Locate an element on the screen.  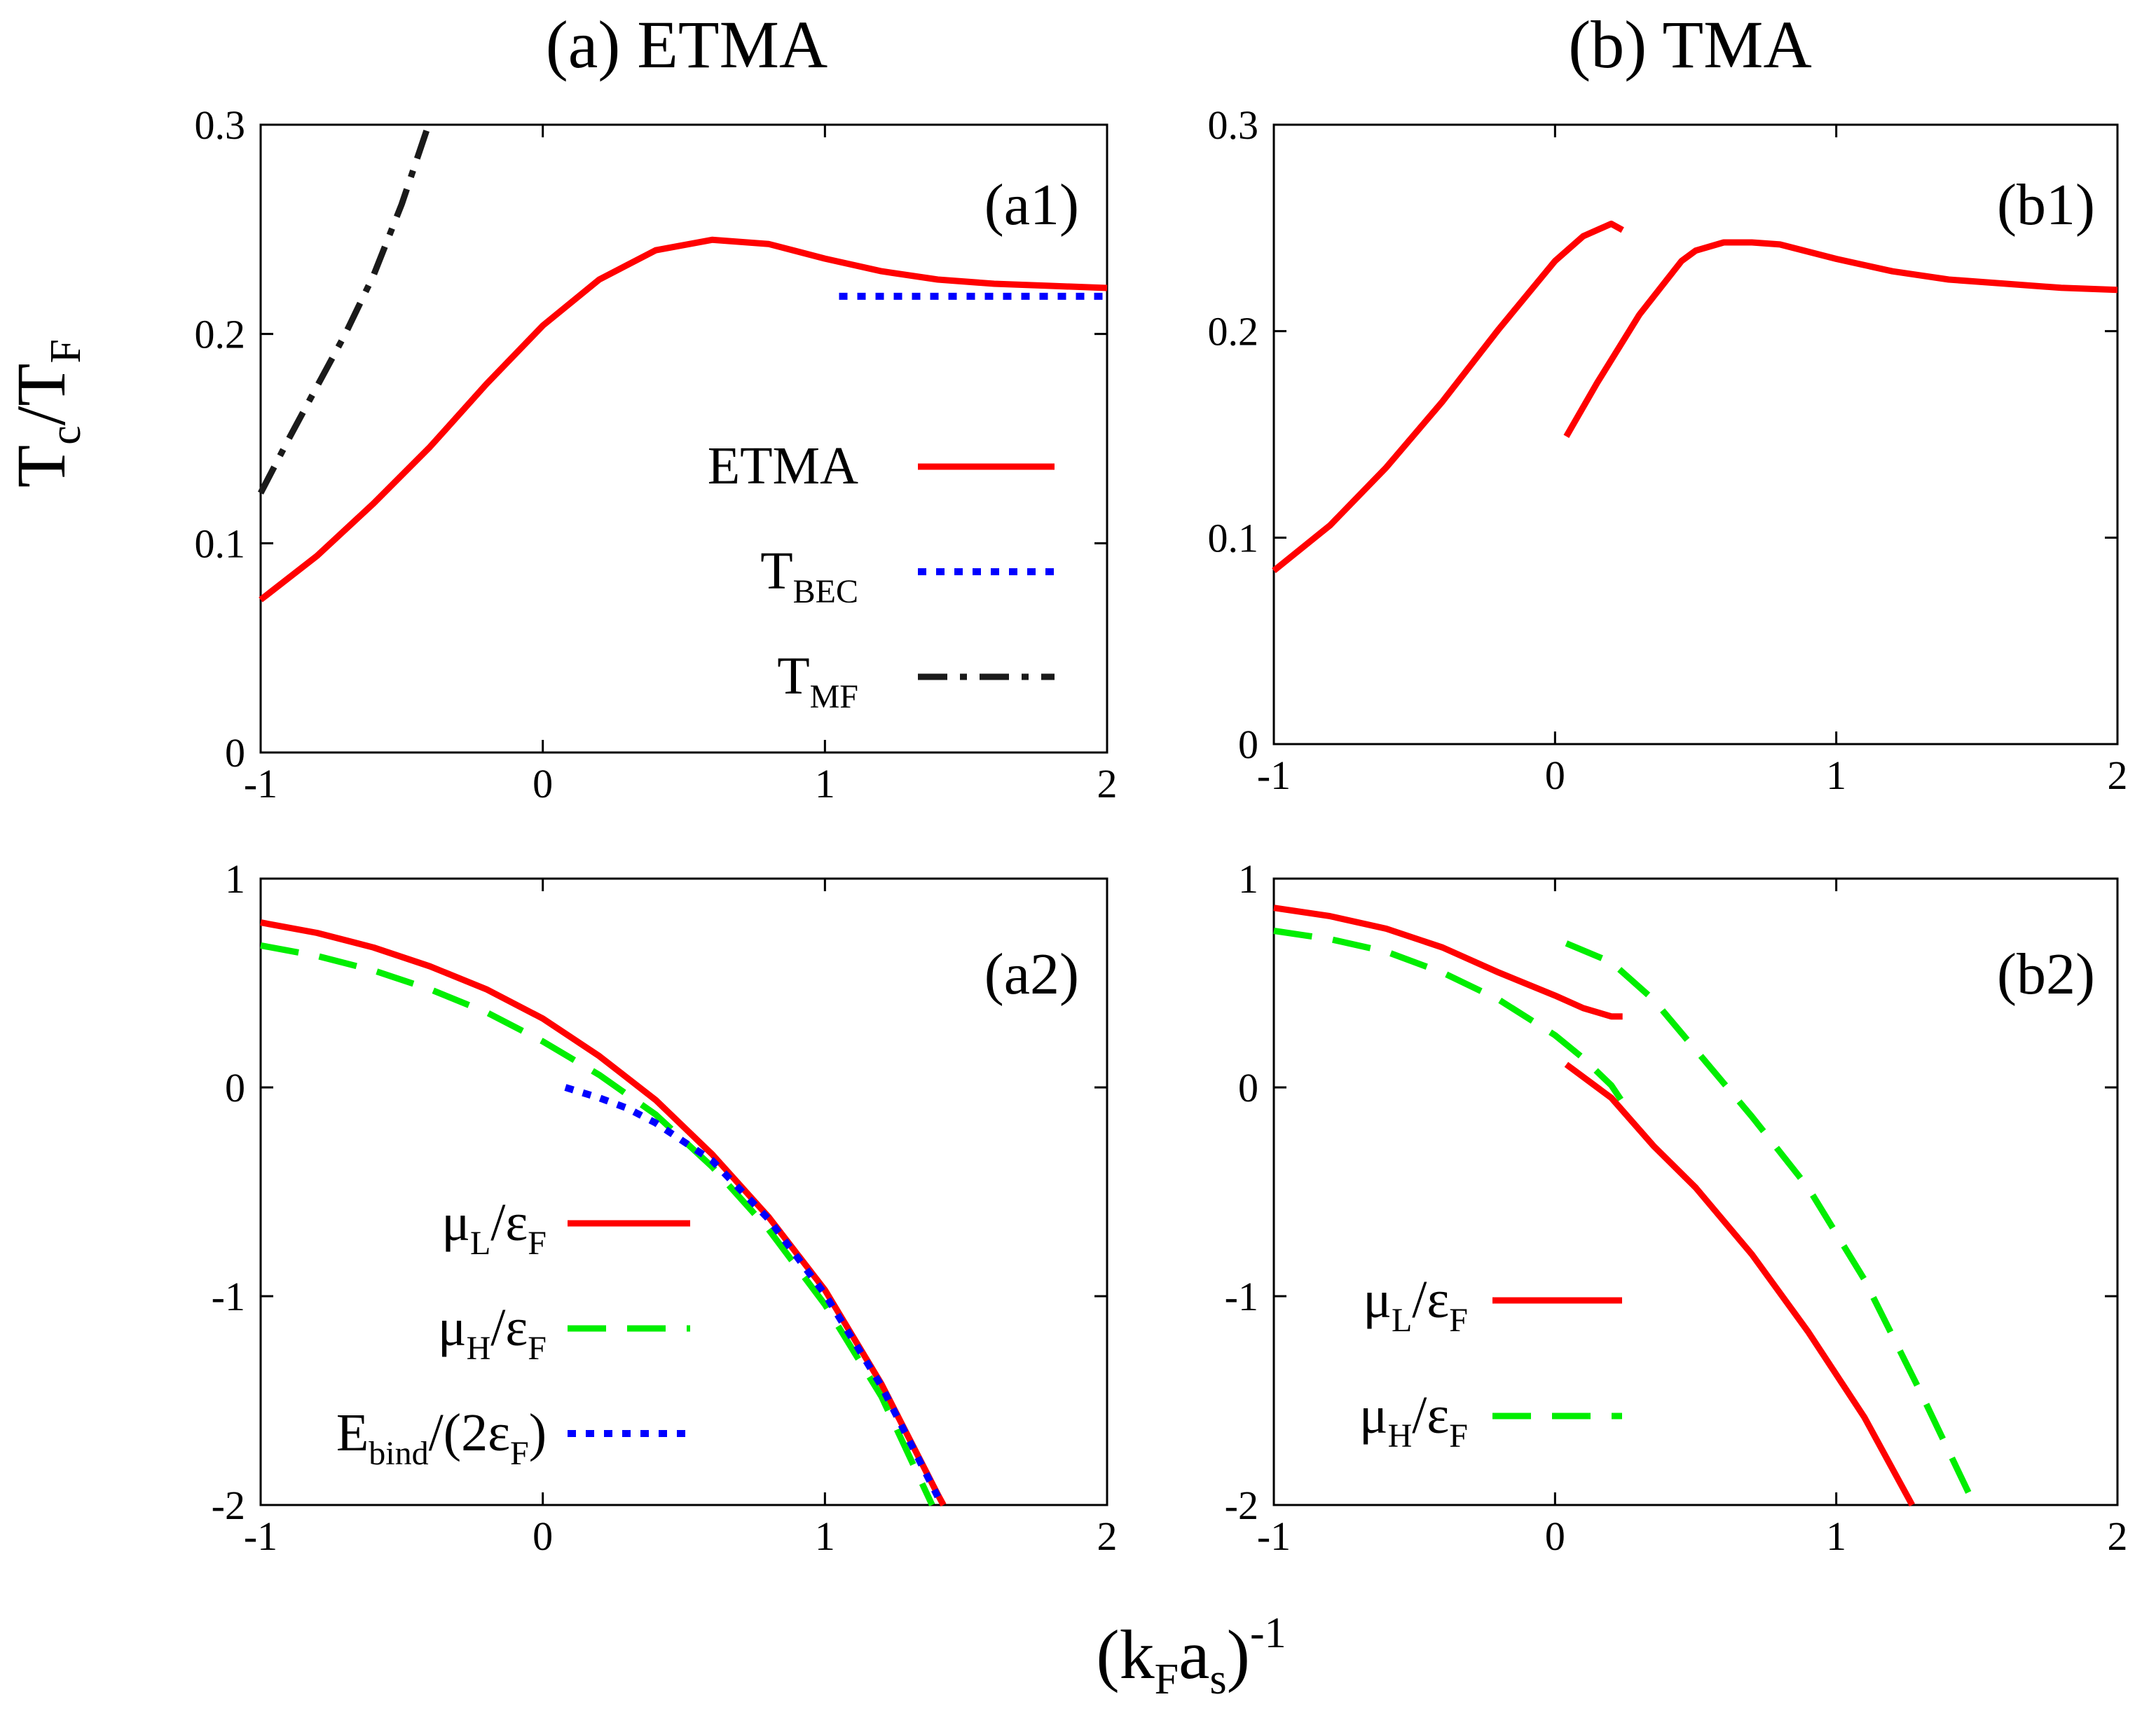
series-line-tma-lower-branch is located at coordinates (1448, 397).